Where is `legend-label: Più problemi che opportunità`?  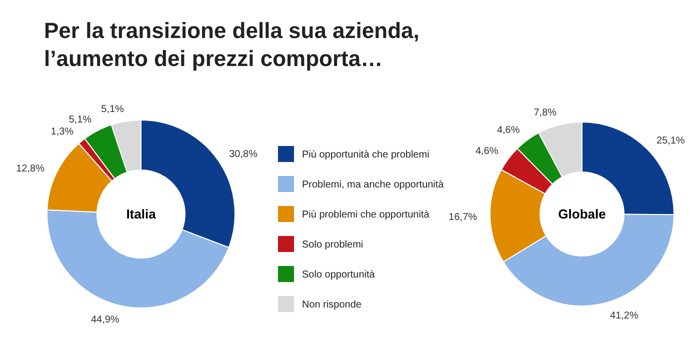
legend-label: Più problemi che opportunità is located at coordinates (366, 215).